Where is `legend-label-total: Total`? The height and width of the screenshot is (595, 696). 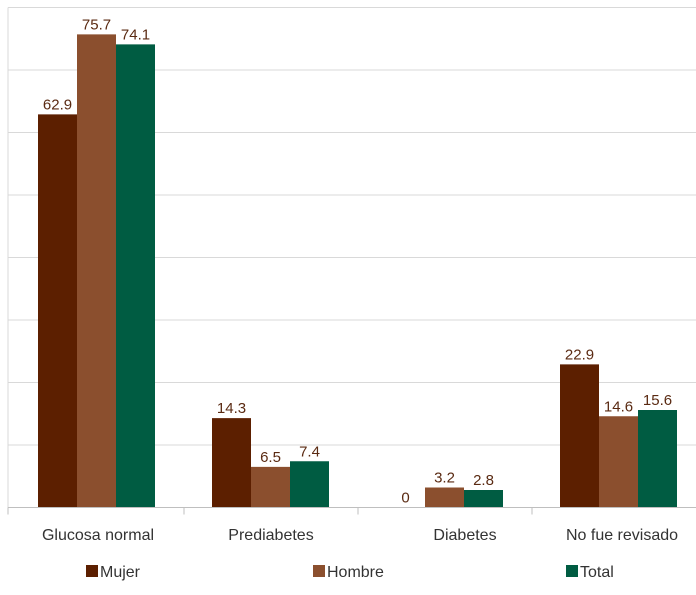 legend-label-total: Total is located at coordinates (597, 572).